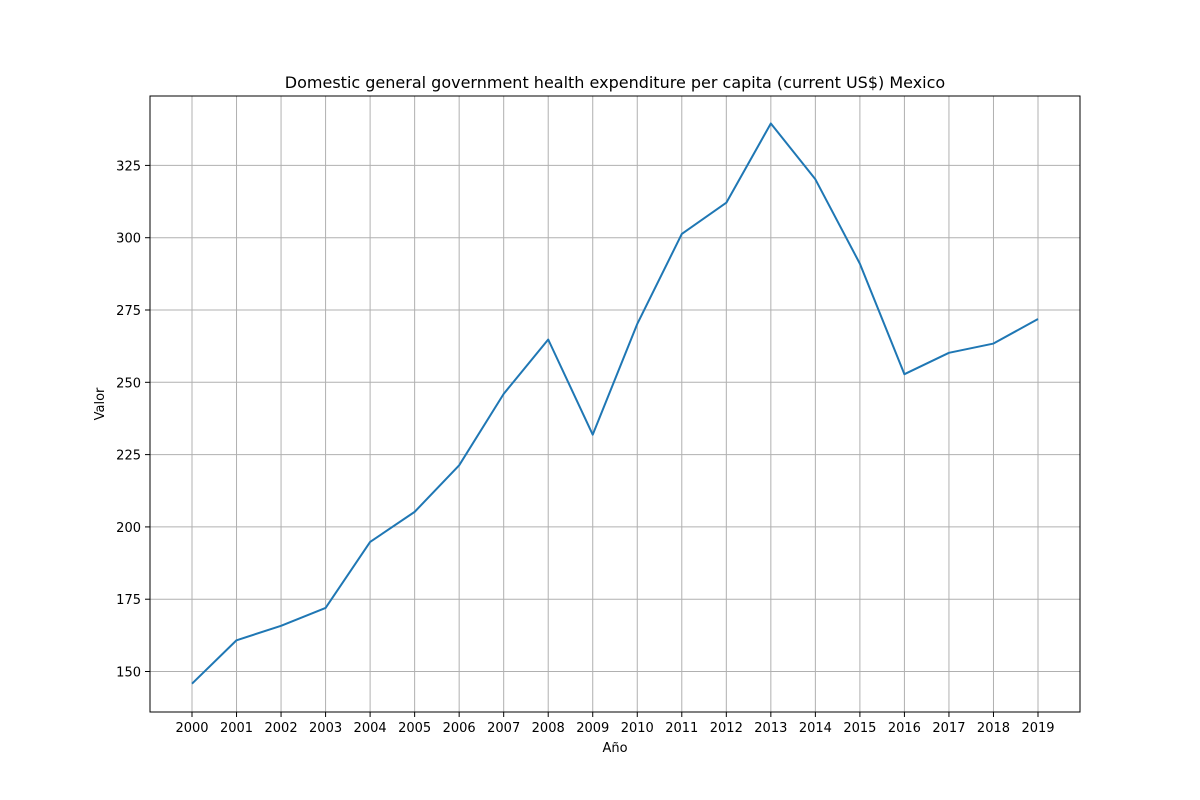 The height and width of the screenshot is (800, 1200). I want to click on x-tick-label: 2002, so click(281, 728).